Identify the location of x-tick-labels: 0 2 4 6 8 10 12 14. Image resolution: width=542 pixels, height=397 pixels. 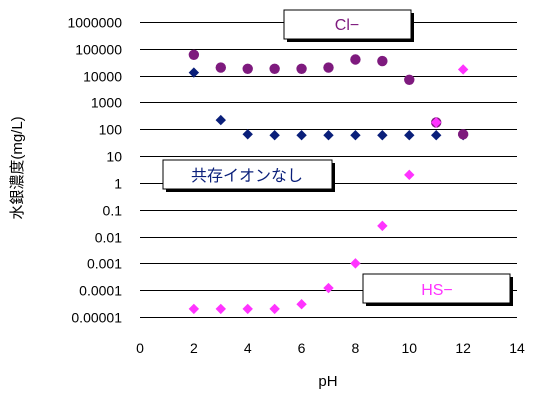
(330, 348).